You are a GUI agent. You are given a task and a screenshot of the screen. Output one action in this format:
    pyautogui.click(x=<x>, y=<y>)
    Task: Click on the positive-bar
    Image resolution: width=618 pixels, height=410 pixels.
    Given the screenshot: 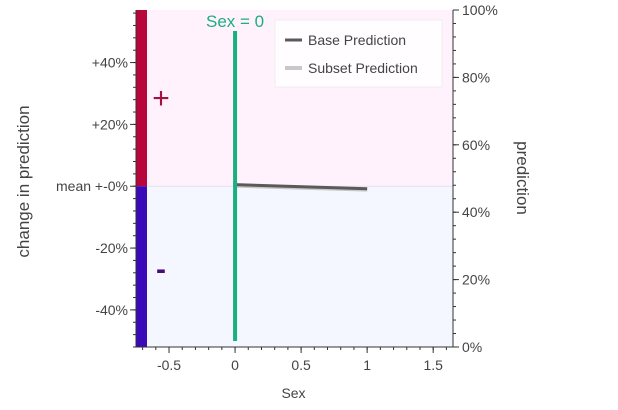 What is the action you would take?
    pyautogui.click(x=141, y=98)
    